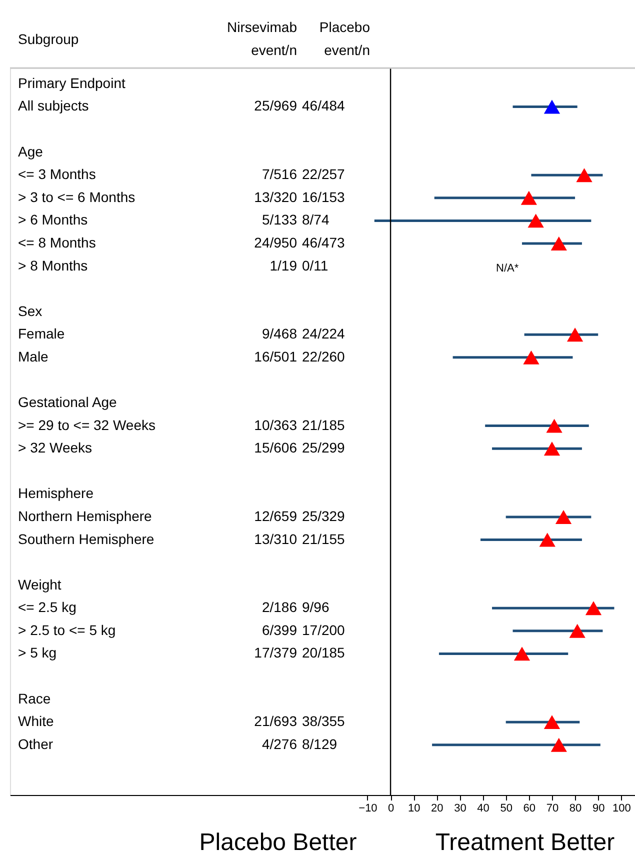 This screenshot has height=855, width=635. I want to click on annotation: 21/693, so click(276, 721).